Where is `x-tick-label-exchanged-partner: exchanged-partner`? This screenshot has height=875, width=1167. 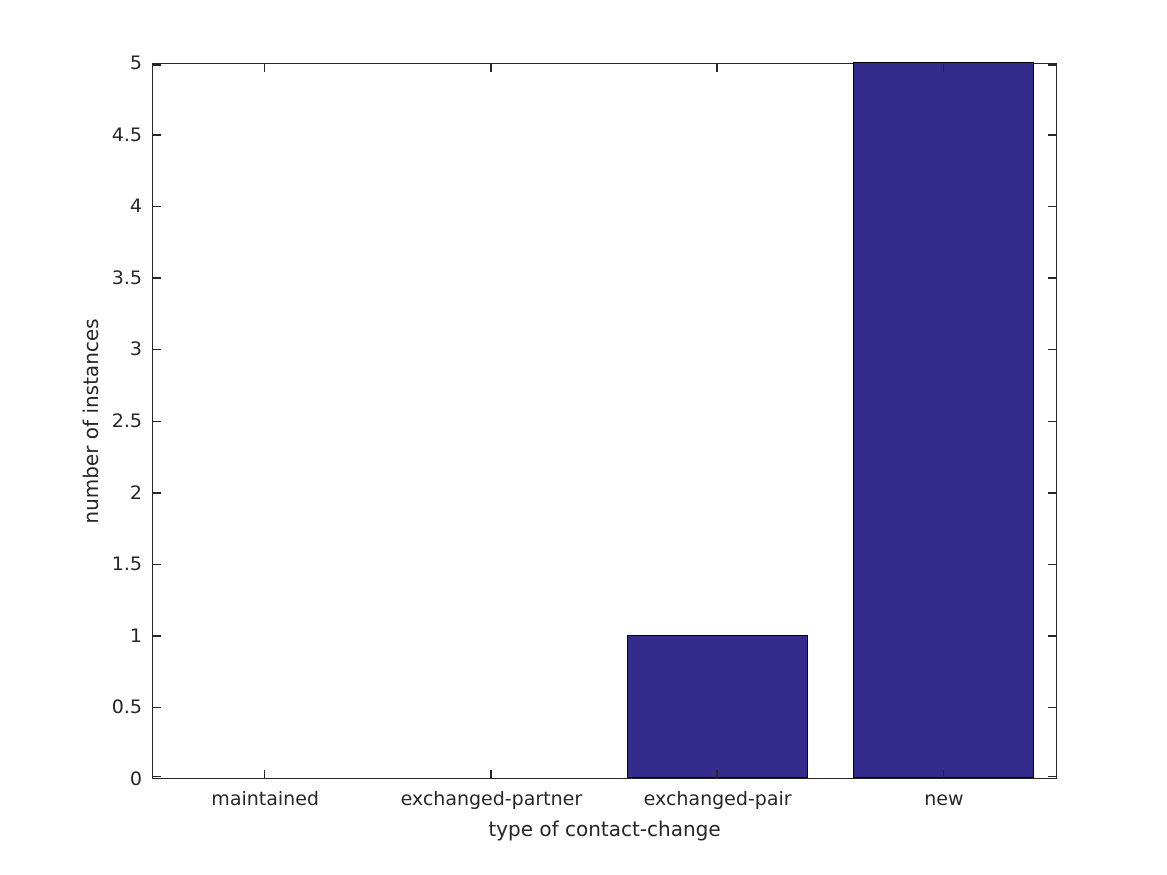
x-tick-label-exchanged-partner: exchanged-partner is located at coordinates (491, 799).